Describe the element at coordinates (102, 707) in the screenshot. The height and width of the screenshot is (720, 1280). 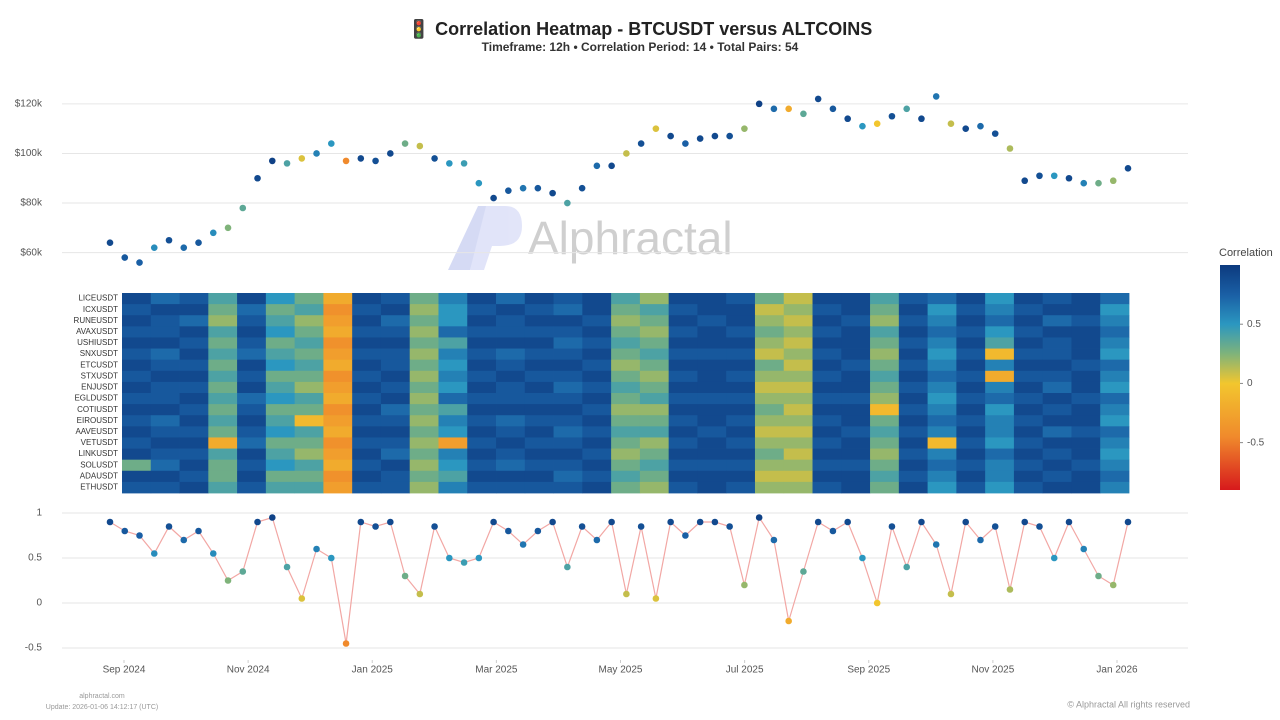
I see `footer-update: Update: 2026-01-06 14:12:17 (UTC)` at that location.